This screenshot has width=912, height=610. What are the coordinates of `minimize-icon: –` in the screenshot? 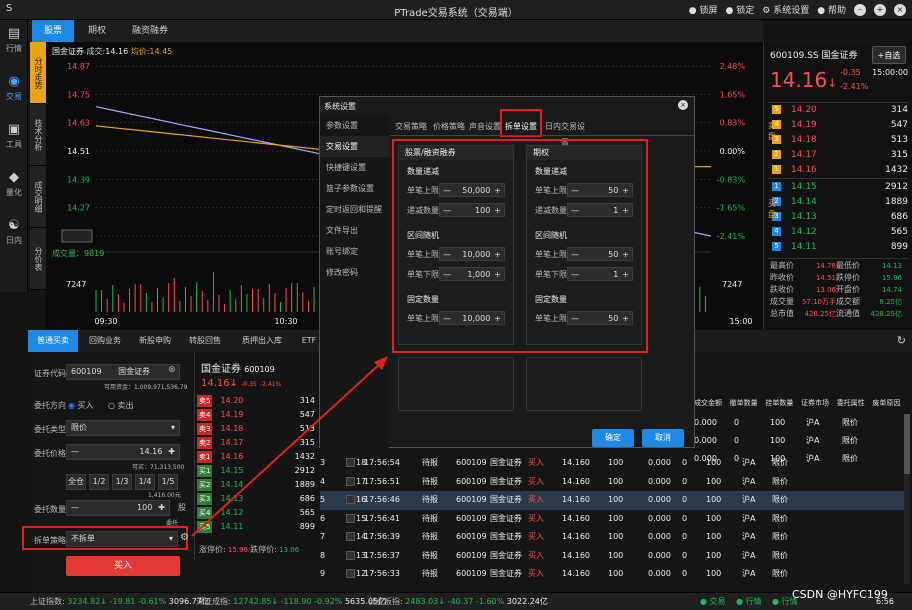 It's located at (860, 9).